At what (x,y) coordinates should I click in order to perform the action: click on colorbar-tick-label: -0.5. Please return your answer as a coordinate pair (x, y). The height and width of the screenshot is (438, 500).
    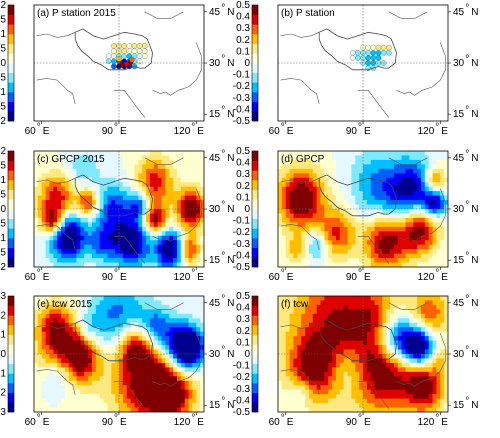
    Looking at the image, I should click on (242, 267).